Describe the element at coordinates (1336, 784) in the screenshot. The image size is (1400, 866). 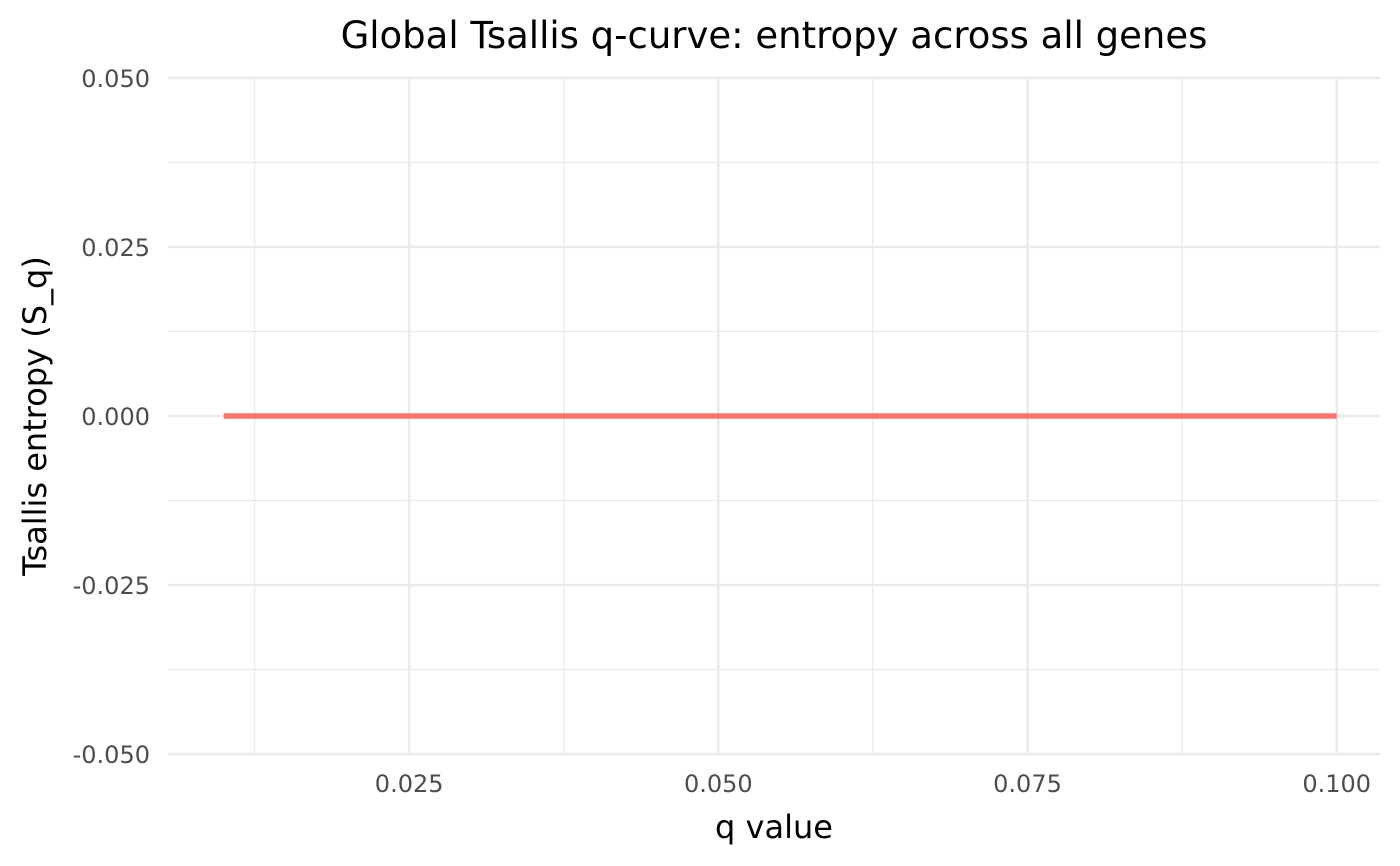
I see `x-tick-label: 0.100` at that location.